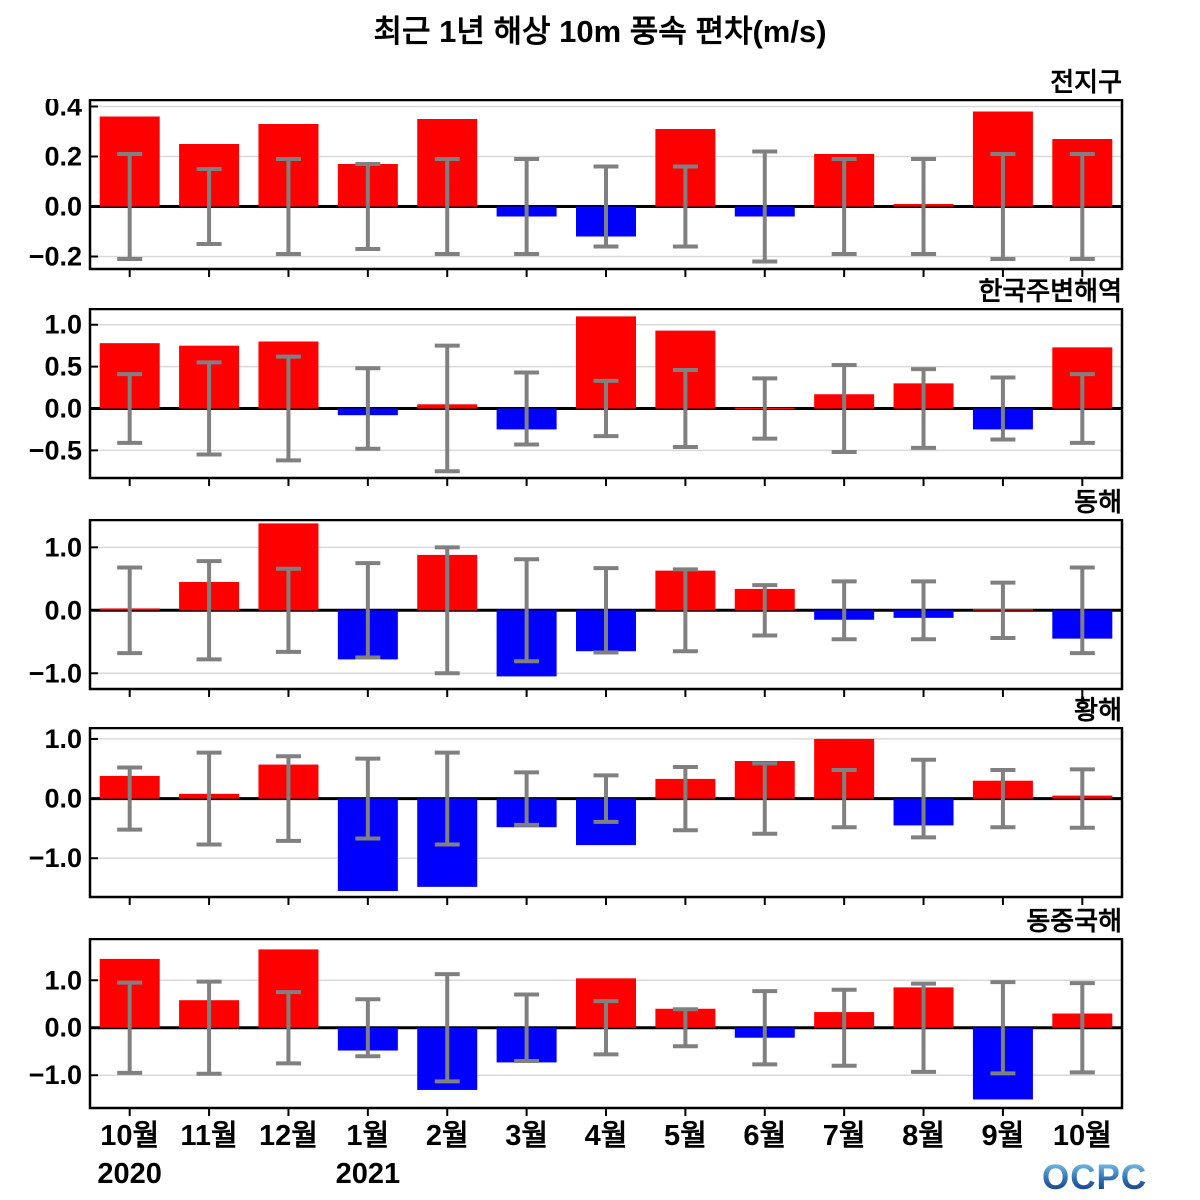  Describe the element at coordinates (765, 1136) in the screenshot. I see `month-label: 6월` at that location.